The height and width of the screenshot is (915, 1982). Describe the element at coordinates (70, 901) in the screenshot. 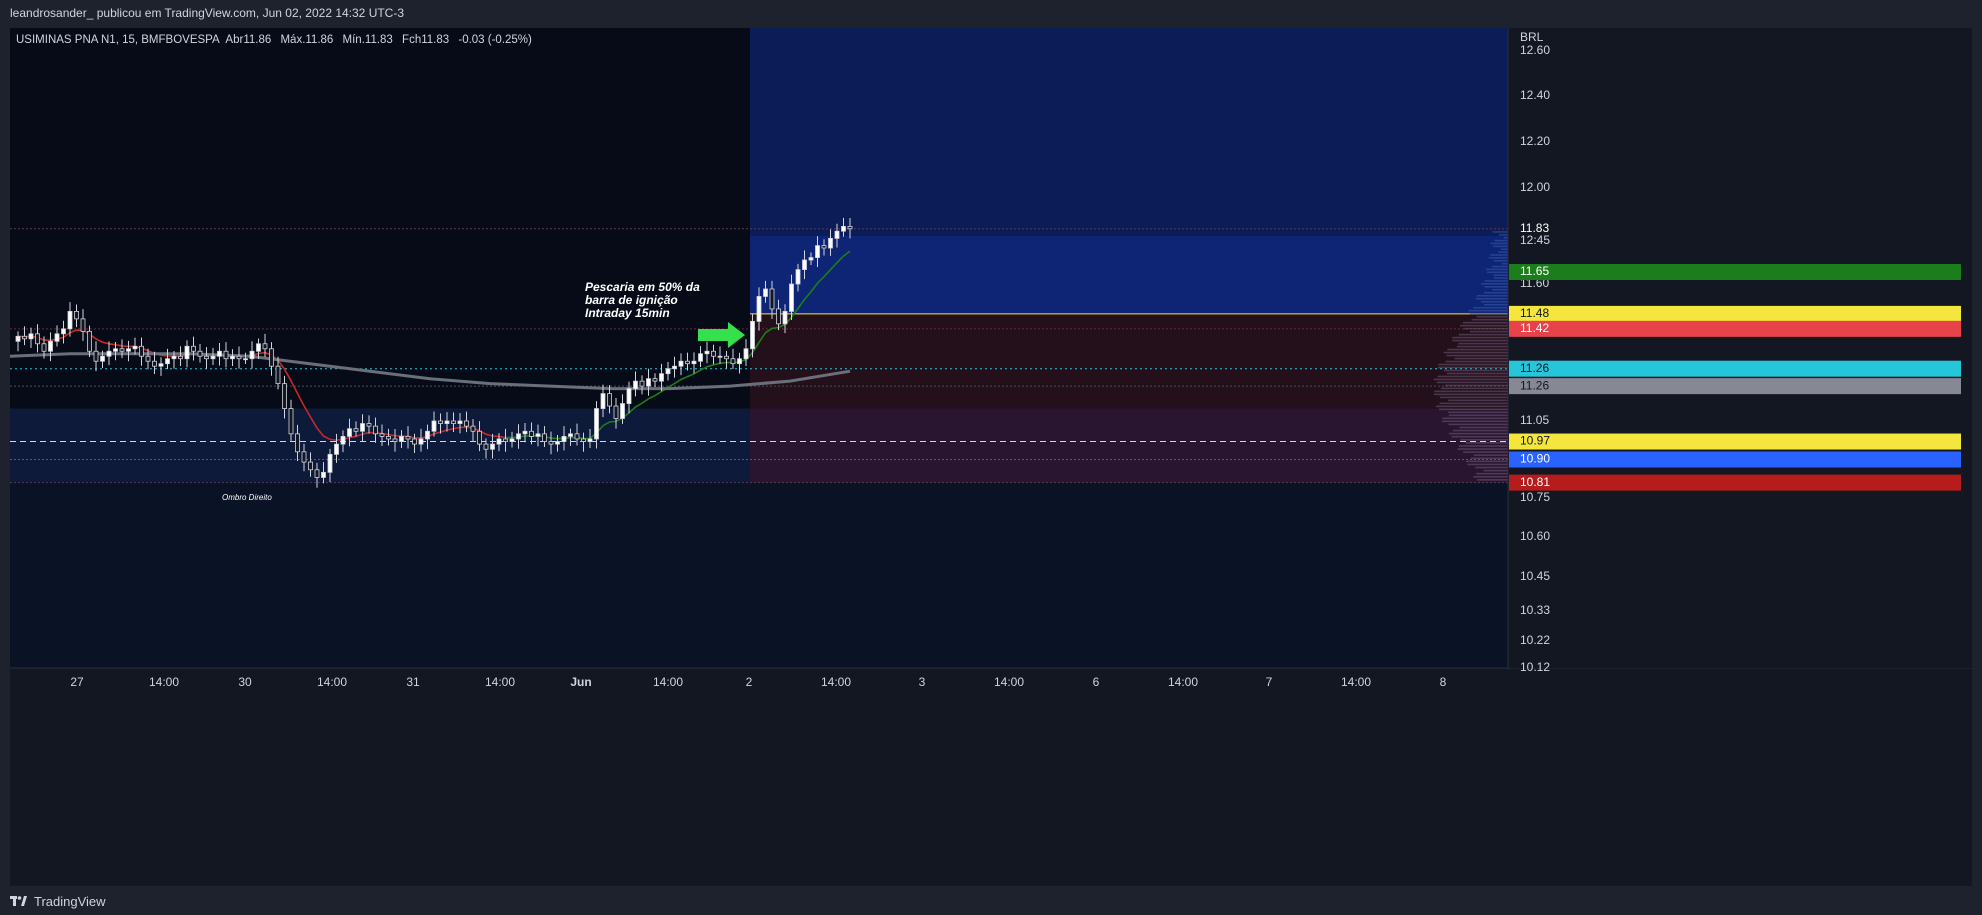

I see `brand-name: TradingView` at that location.